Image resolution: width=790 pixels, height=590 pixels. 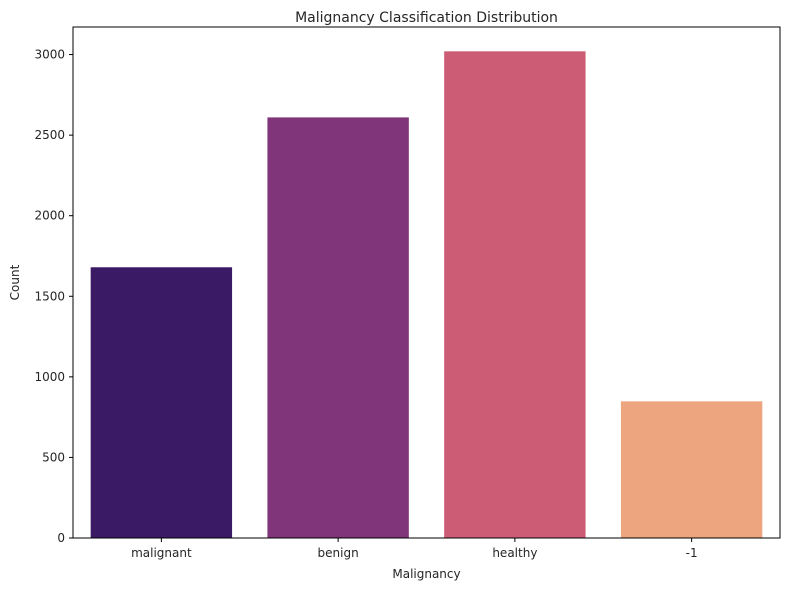 What do you see at coordinates (161, 553) in the screenshot?
I see `x-tick-label: malignant` at bounding box center [161, 553].